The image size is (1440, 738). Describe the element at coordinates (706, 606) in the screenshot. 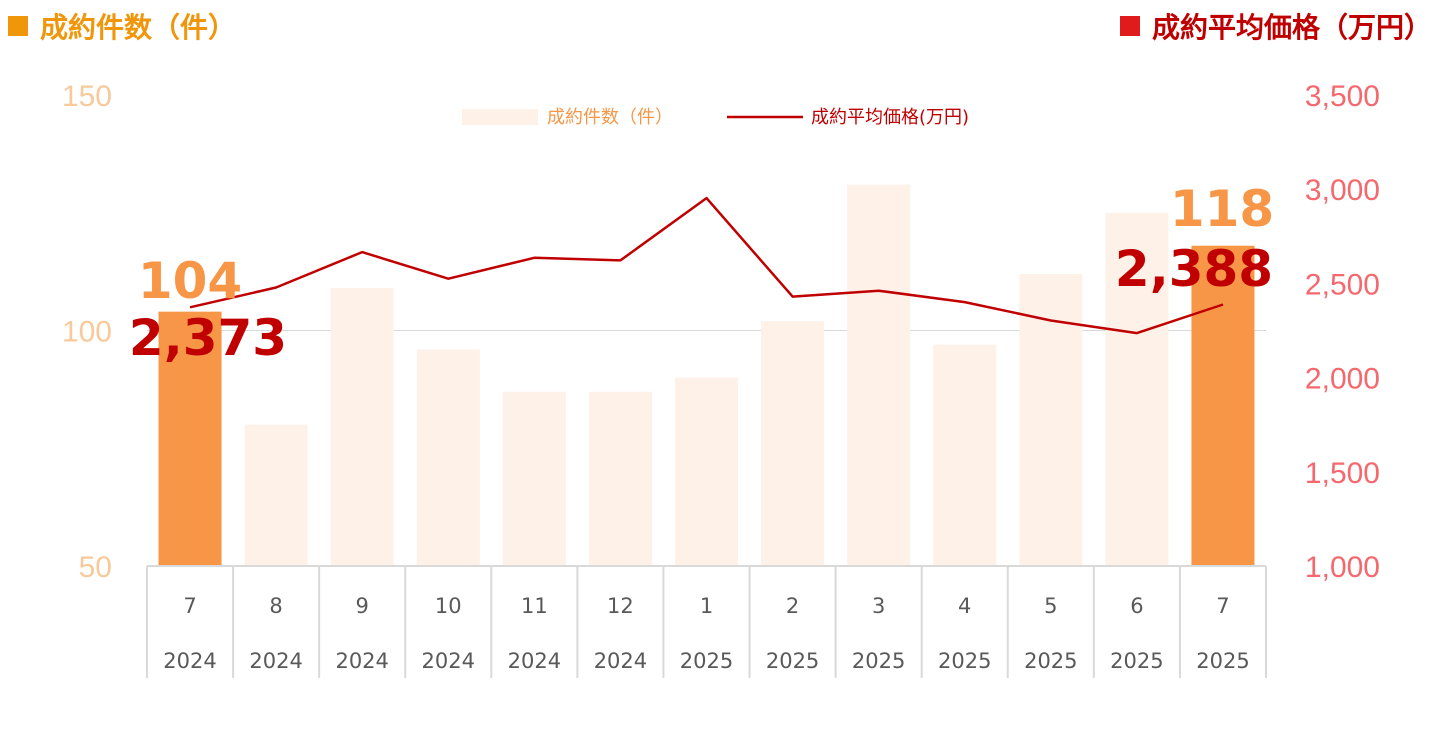

I see `month-tick-label: 1` at that location.